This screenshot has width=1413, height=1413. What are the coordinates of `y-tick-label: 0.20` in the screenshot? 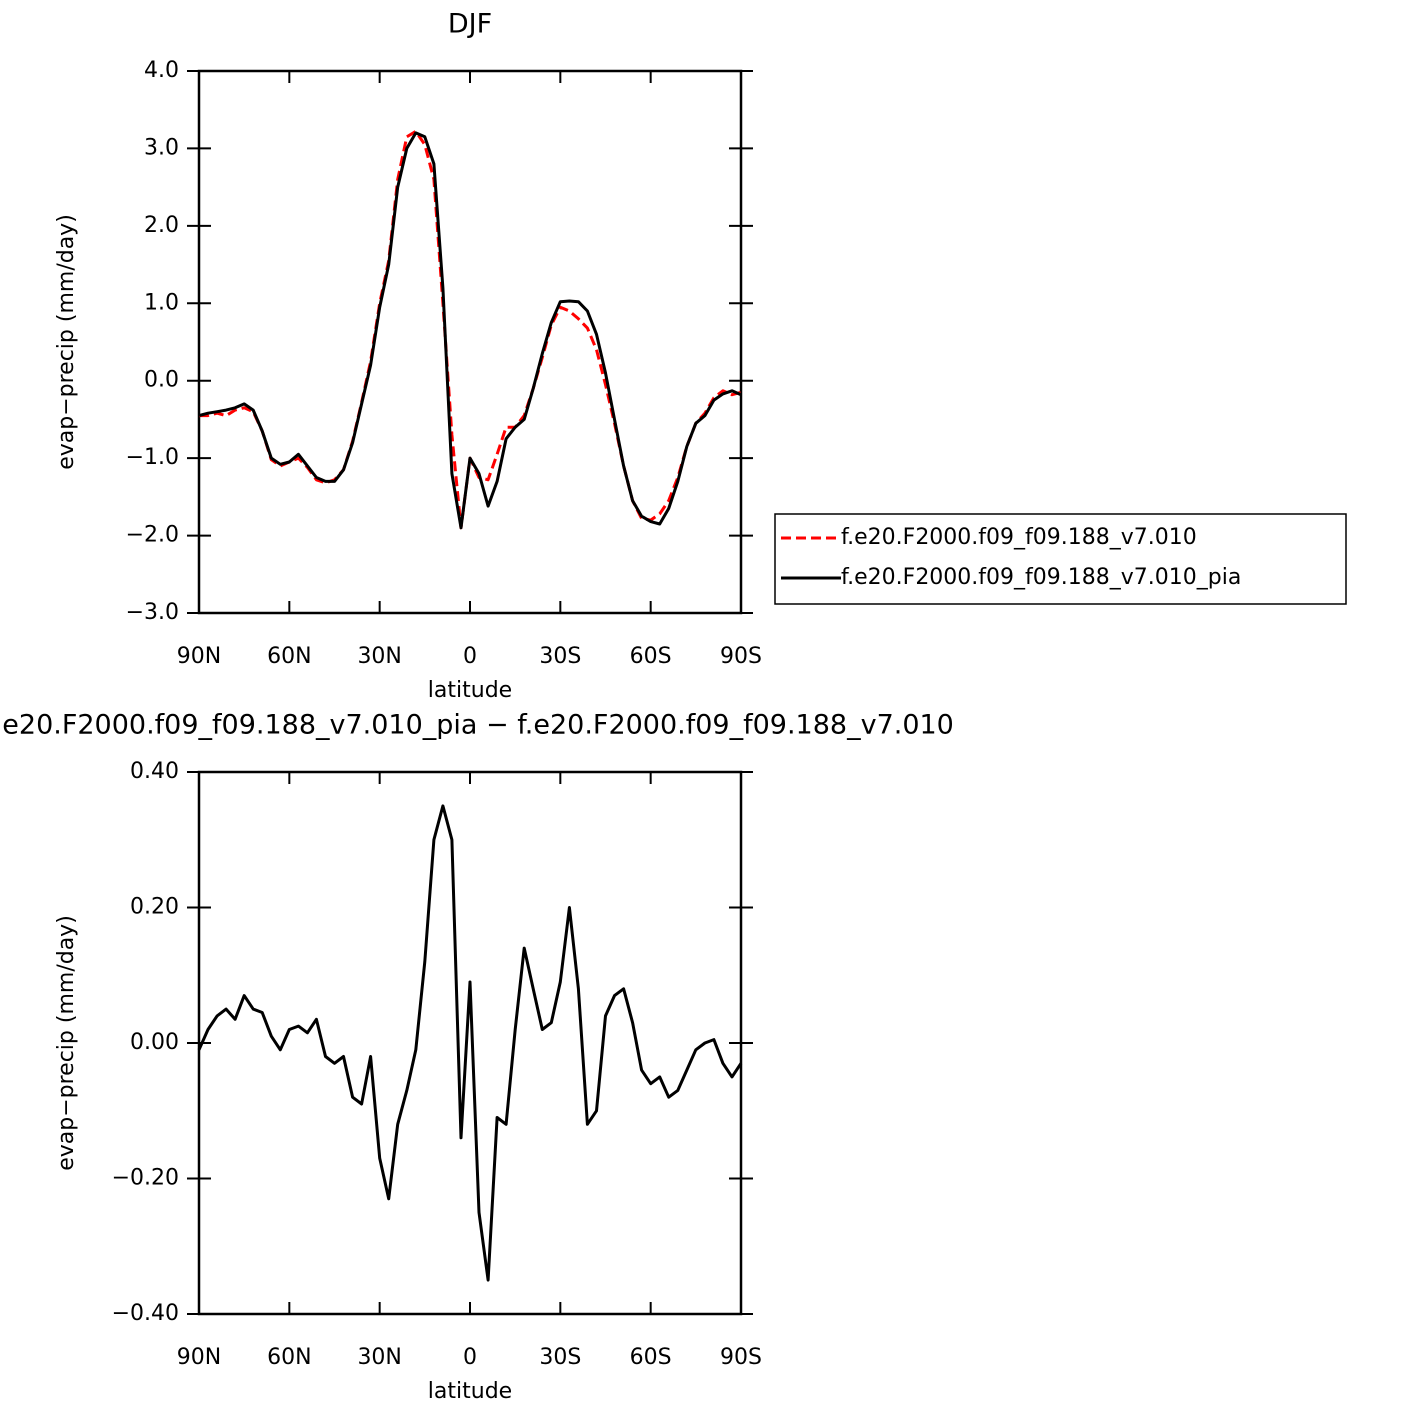 It's located at (154, 907).